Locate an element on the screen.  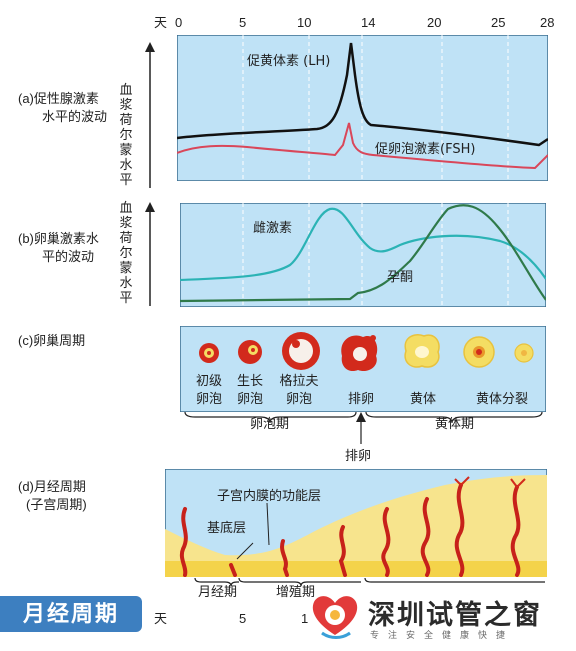
bottom-day-unit-label: 天 is located at coordinates (161, 618).